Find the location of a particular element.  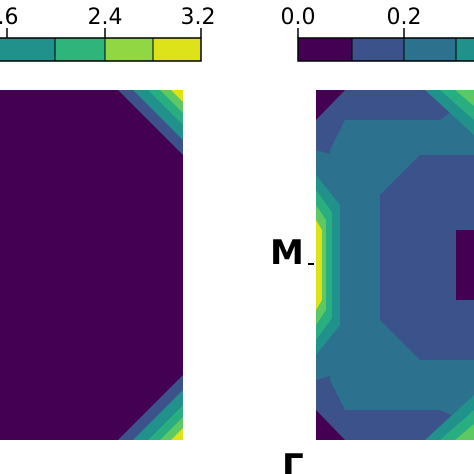

left-colorbar-tick-label: .6 is located at coordinates (9, 17).